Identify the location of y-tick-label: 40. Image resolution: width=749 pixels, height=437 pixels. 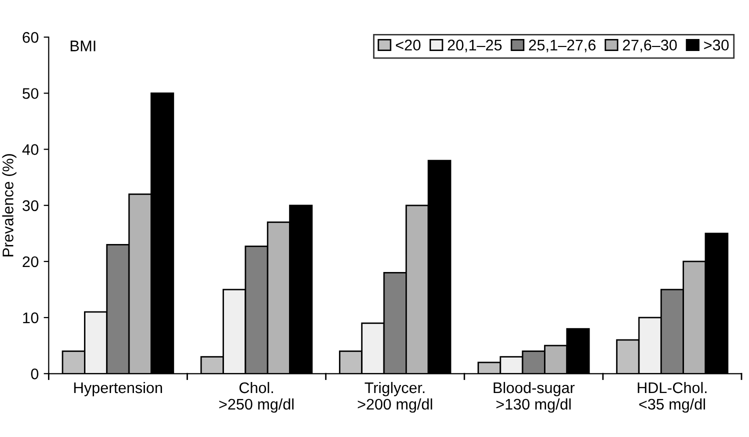
(30, 149).